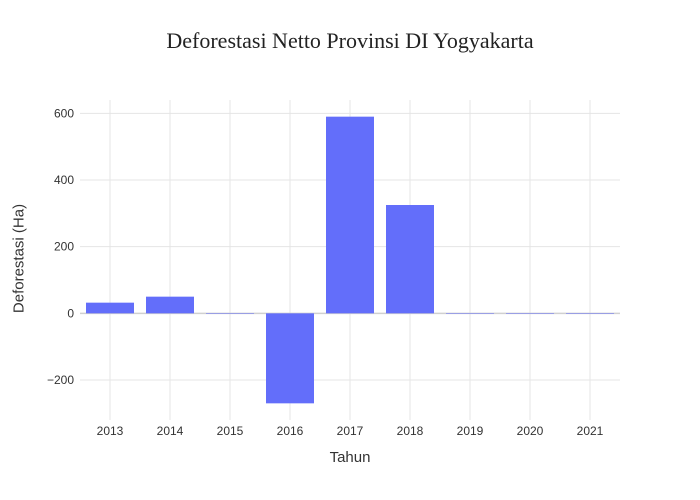 The width and height of the screenshot is (700, 500). I want to click on bar-2018, so click(410, 259).